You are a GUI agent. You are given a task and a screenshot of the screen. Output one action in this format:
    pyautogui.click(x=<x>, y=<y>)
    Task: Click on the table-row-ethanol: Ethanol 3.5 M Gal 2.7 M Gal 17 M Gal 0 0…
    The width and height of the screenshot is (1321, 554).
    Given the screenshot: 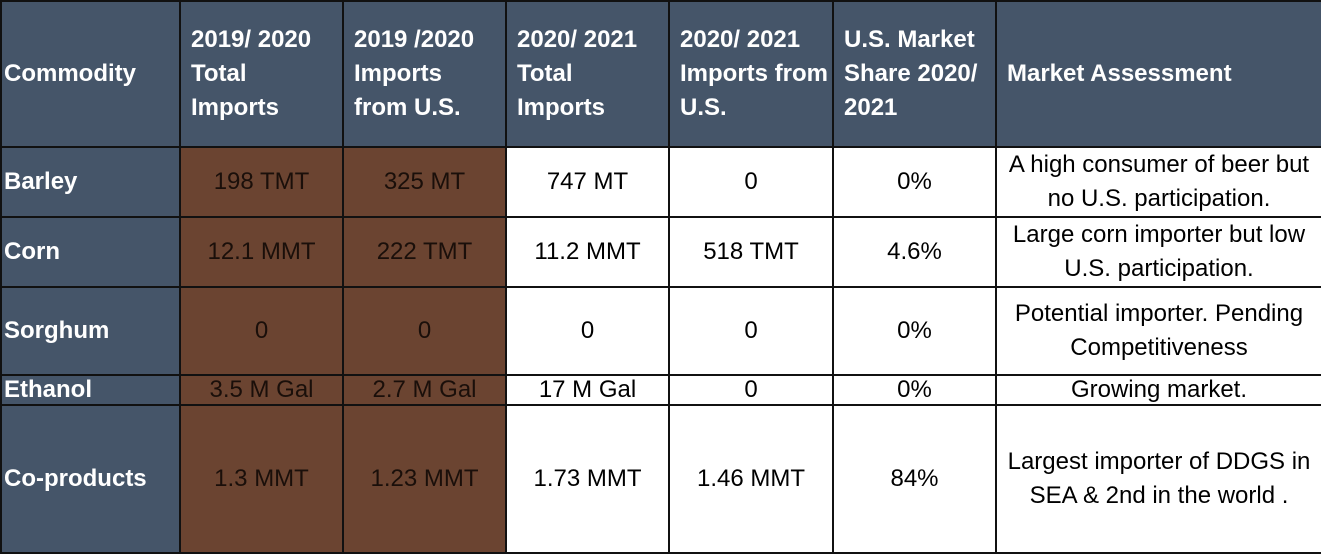 What is the action you would take?
    pyautogui.click(x=660, y=390)
    